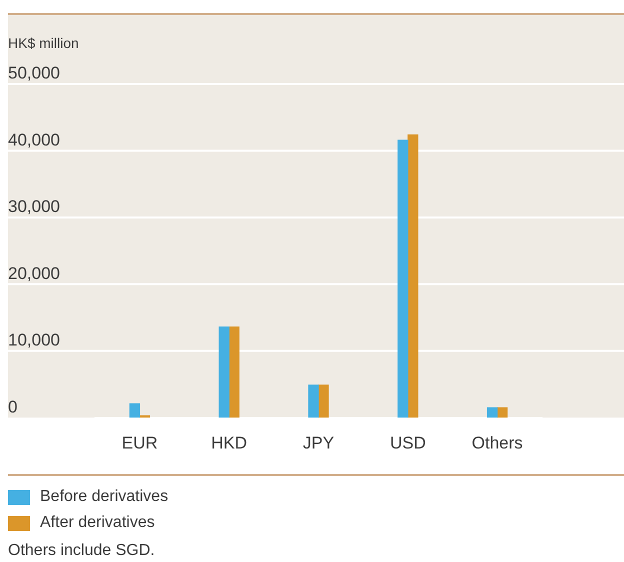  What do you see at coordinates (497, 442) in the screenshot?
I see `x-tick-label: Others` at bounding box center [497, 442].